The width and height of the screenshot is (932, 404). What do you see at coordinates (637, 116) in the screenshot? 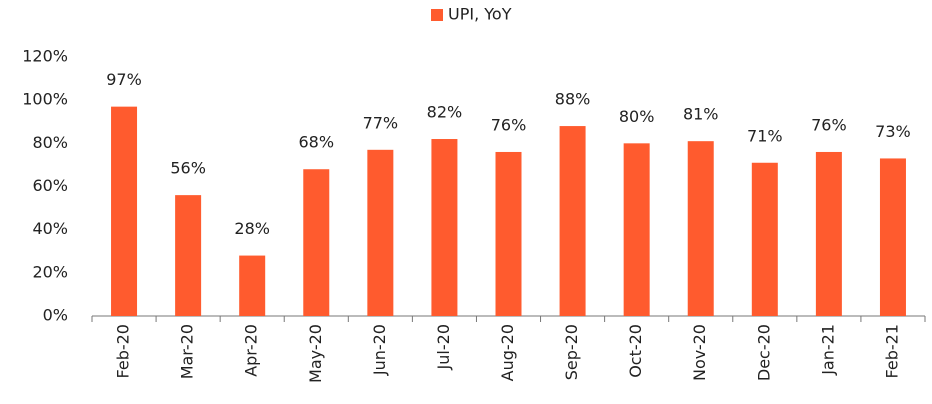
I see `data-label: 80%` at bounding box center [637, 116].